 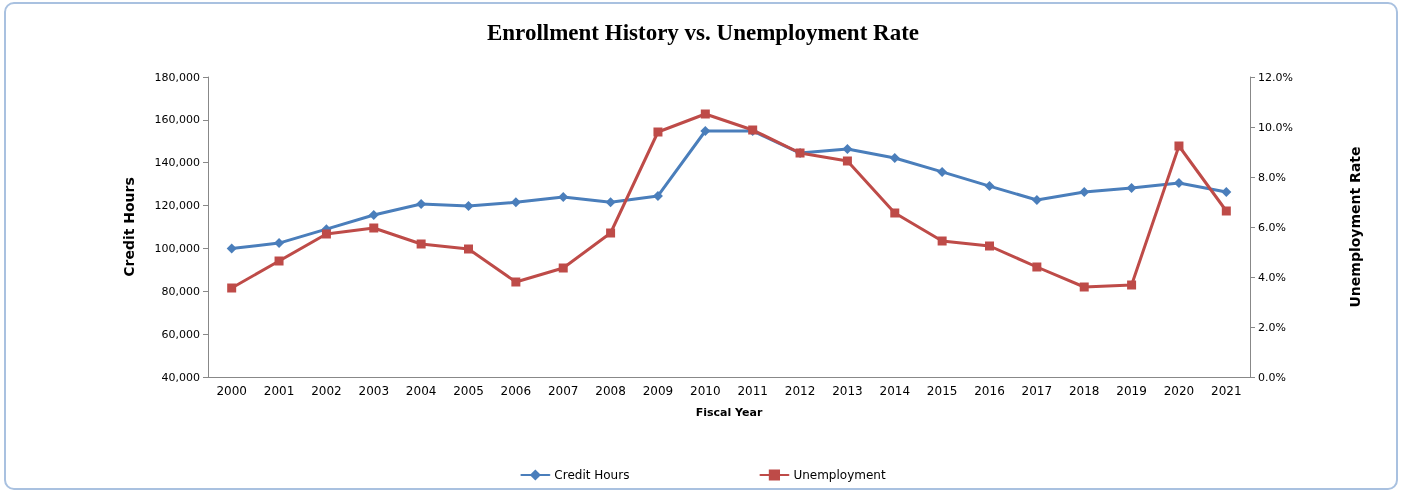 I want to click on x-tick-label: 2015, so click(x=942, y=391).